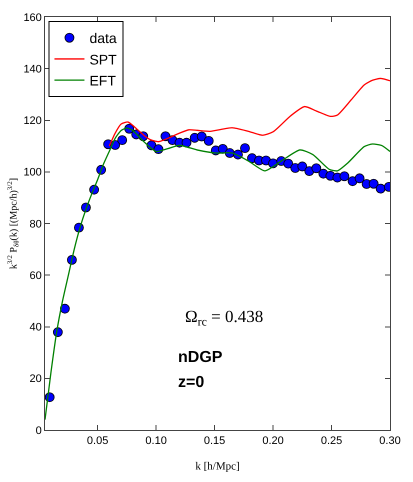 The image size is (413, 482). What do you see at coordinates (36, 328) in the screenshot?
I see `y-tick-label: 40` at bounding box center [36, 328].